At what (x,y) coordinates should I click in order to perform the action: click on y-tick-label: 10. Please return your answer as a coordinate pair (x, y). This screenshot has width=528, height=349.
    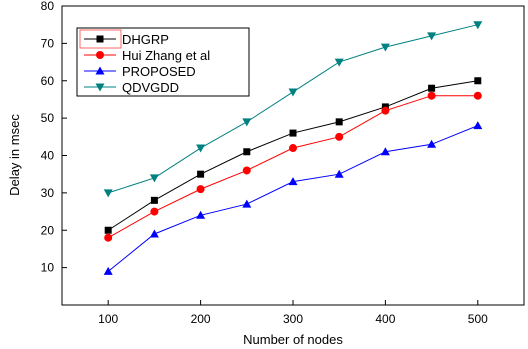
    Looking at the image, I should click on (48, 268).